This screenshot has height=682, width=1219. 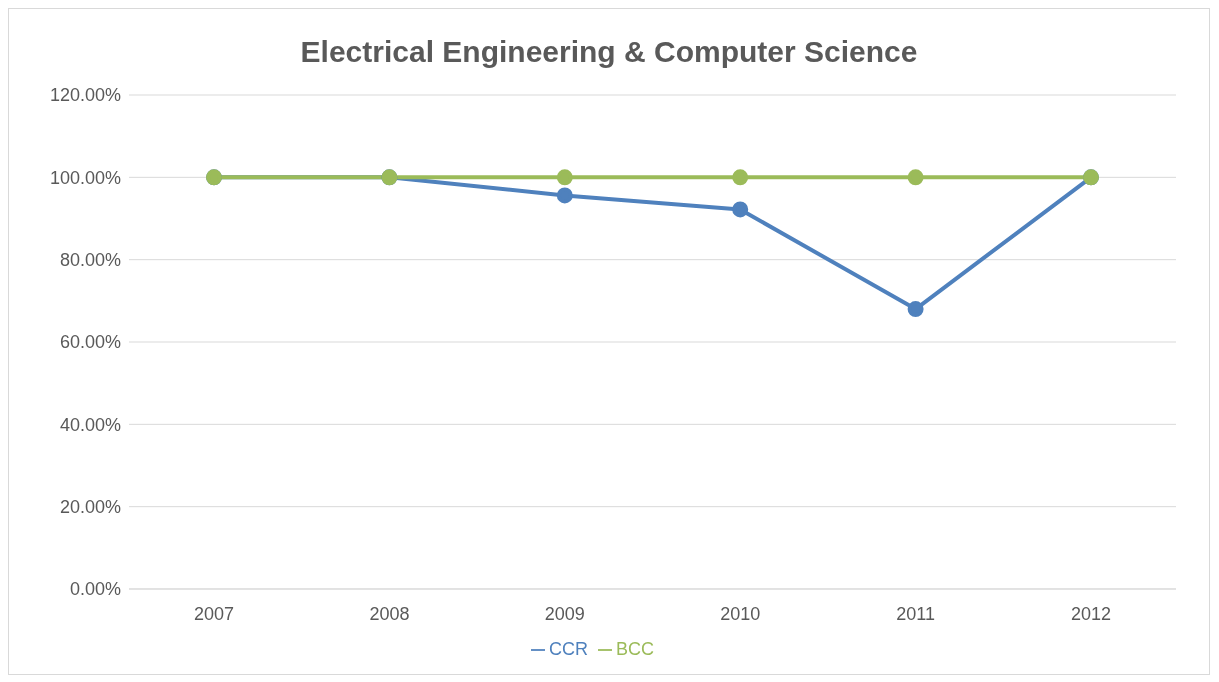 I want to click on y-tick-label: 120.00%, so click(x=85, y=95).